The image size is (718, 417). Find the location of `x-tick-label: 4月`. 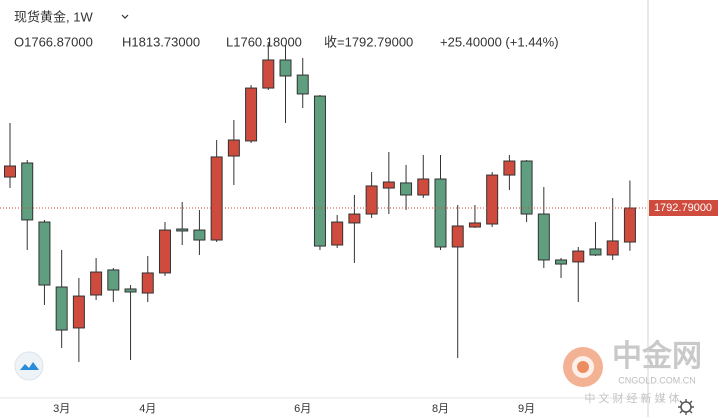

x-tick-label: 4月 is located at coordinates (147, 409).